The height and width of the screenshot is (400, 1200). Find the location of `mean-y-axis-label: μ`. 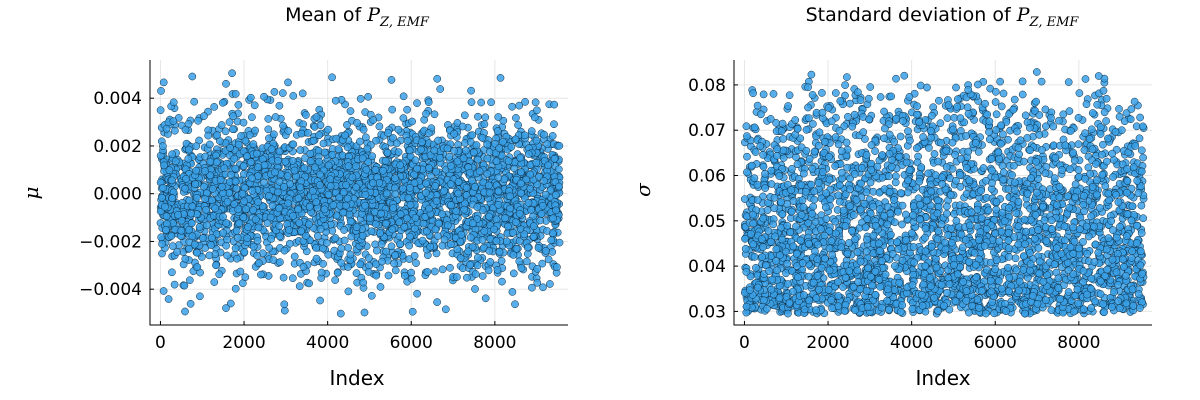

mean-y-axis-label: μ is located at coordinates (31, 193).